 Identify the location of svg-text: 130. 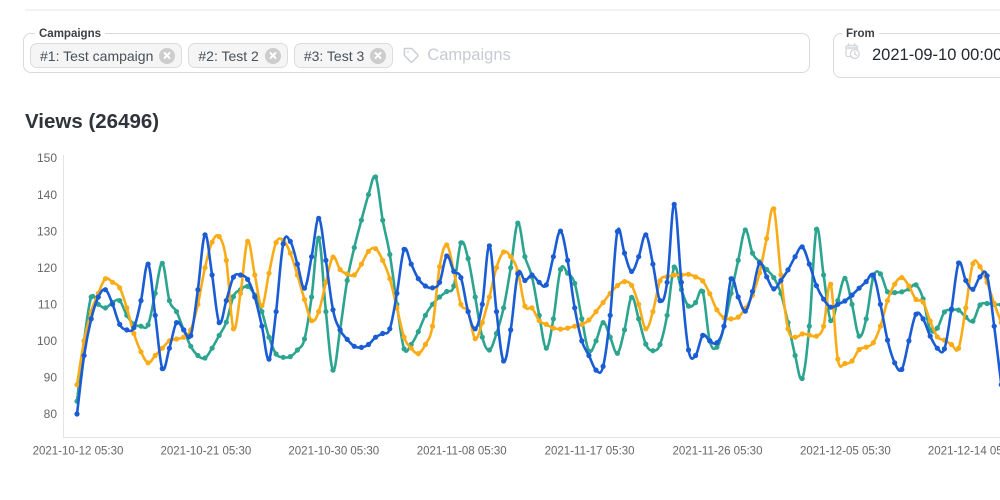
(47, 231).